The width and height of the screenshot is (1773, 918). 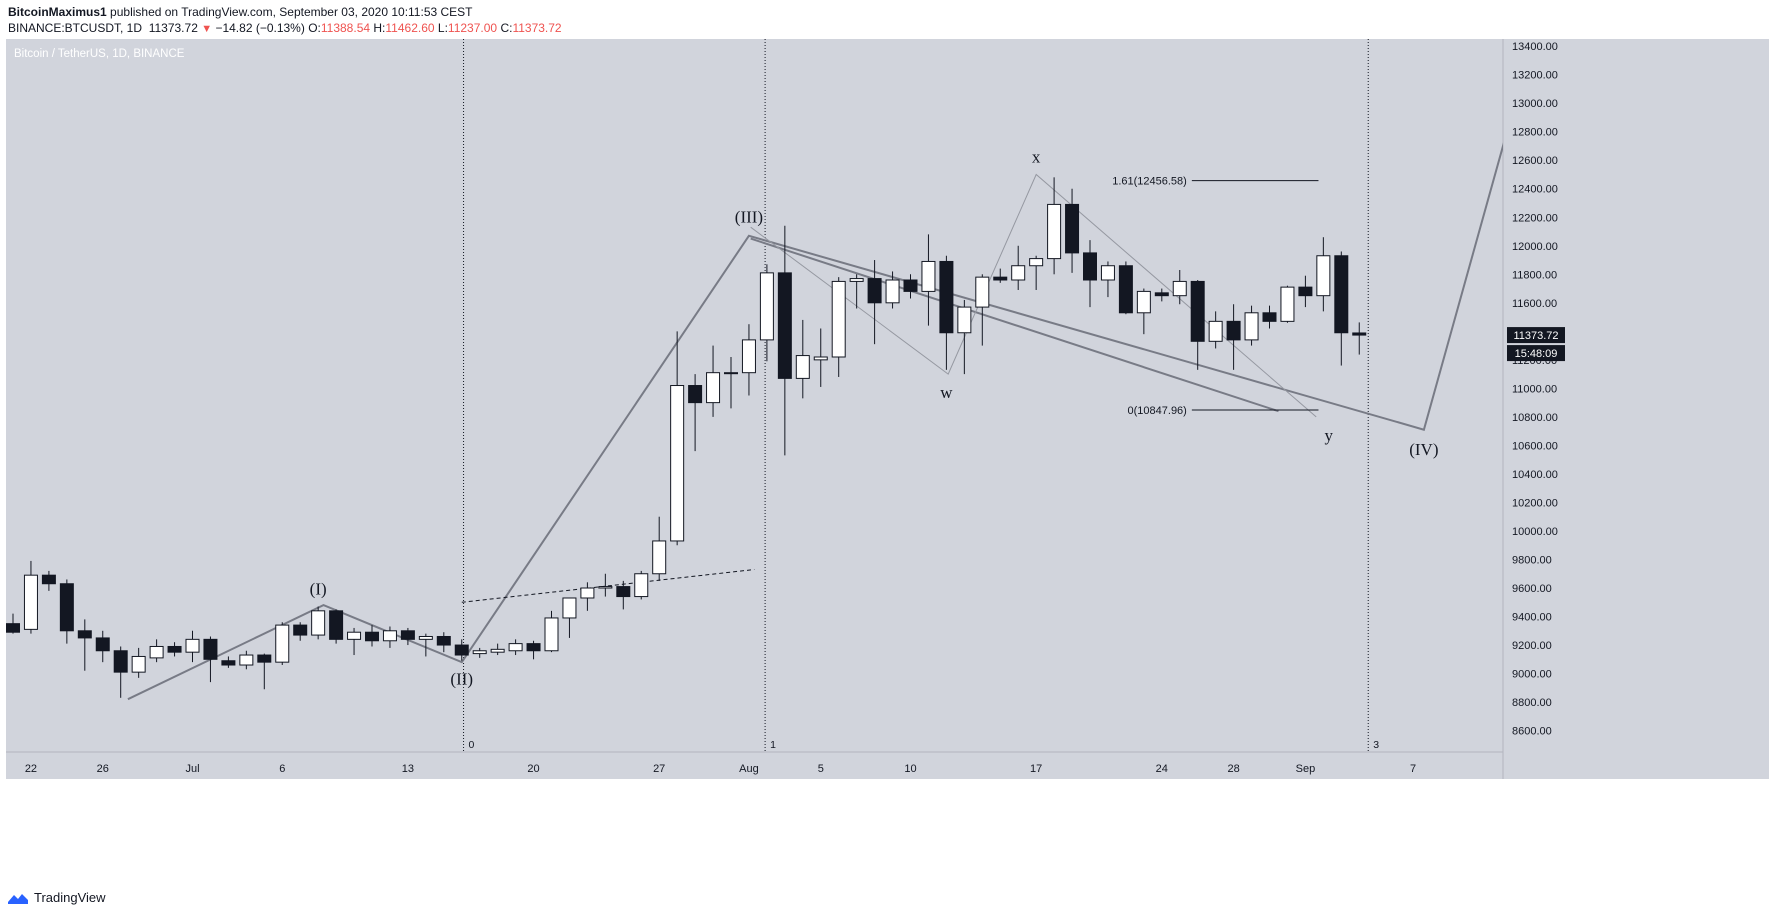 I want to click on price-tick-label: 11000.00, so click(x=1534, y=389).